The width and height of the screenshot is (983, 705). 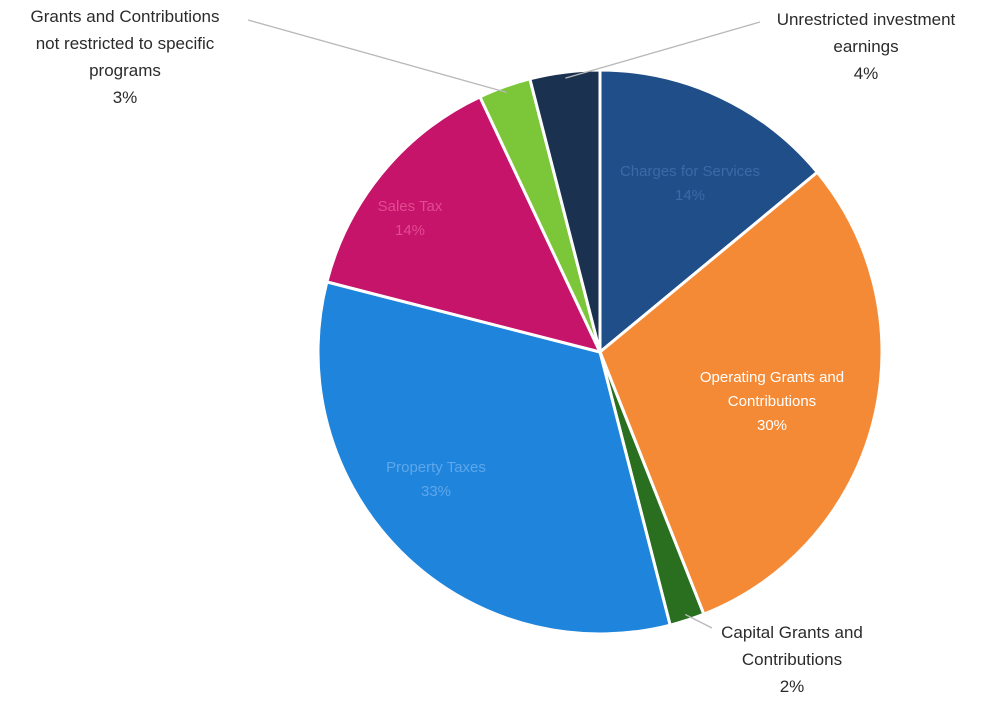 What do you see at coordinates (410, 218) in the screenshot?
I see `slice-label-sales-tax: Sales Tax 14%` at bounding box center [410, 218].